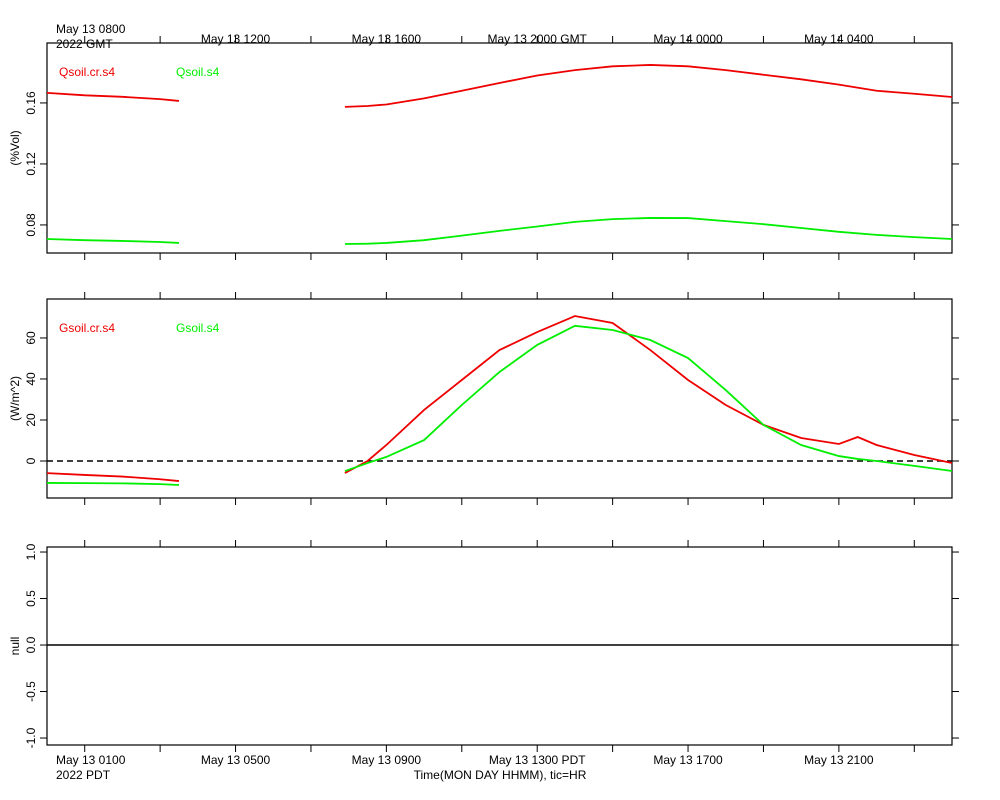  What do you see at coordinates (500, 775) in the screenshot?
I see `x-axis-label: Time(MON DAY HHMM), tic=HR` at bounding box center [500, 775].